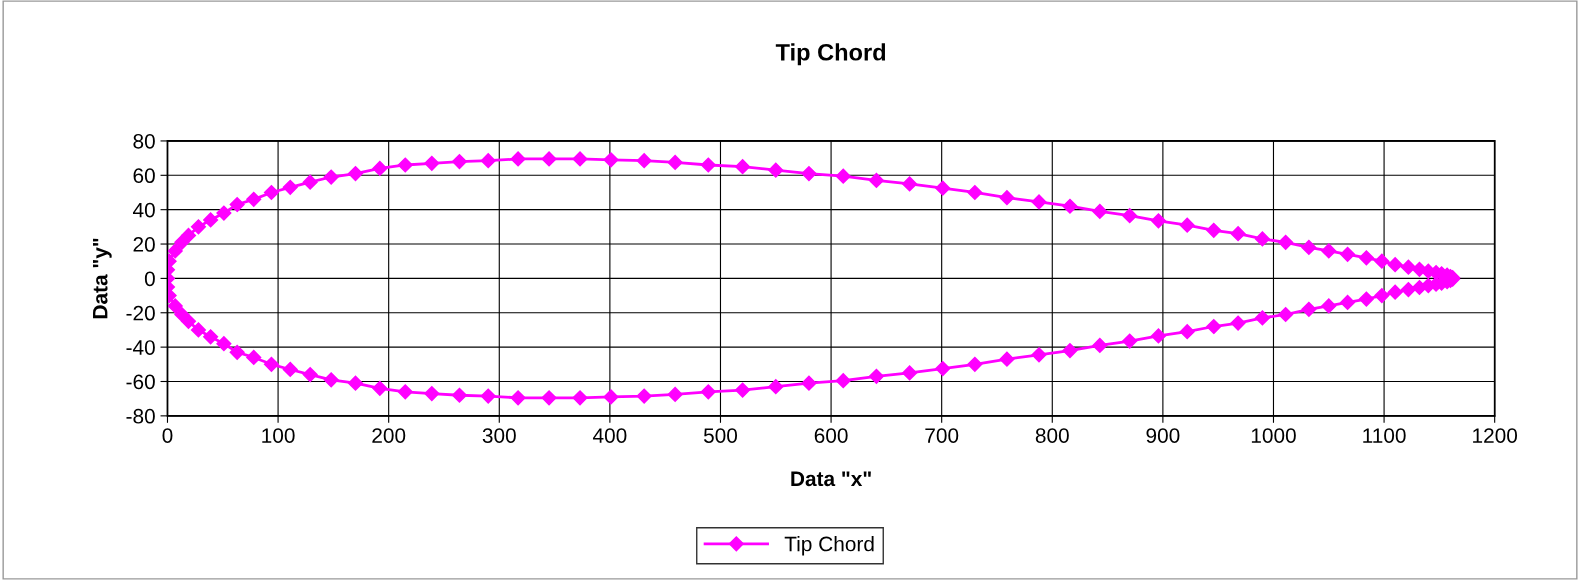 The height and width of the screenshot is (580, 1580). What do you see at coordinates (1163, 435) in the screenshot?
I see `x-tick-label: 900` at bounding box center [1163, 435].